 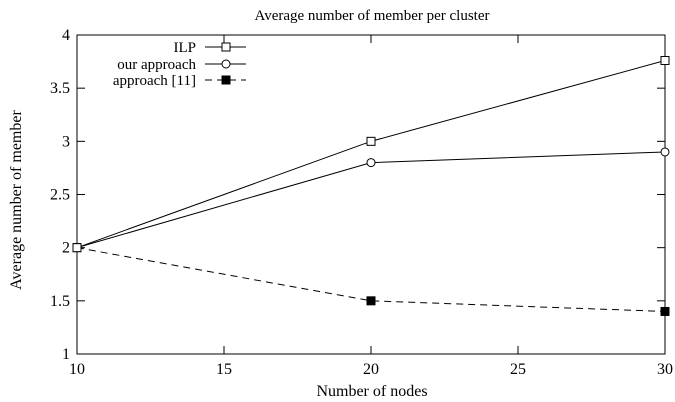 What do you see at coordinates (66, 248) in the screenshot?
I see `y-tick-label: 2` at bounding box center [66, 248].